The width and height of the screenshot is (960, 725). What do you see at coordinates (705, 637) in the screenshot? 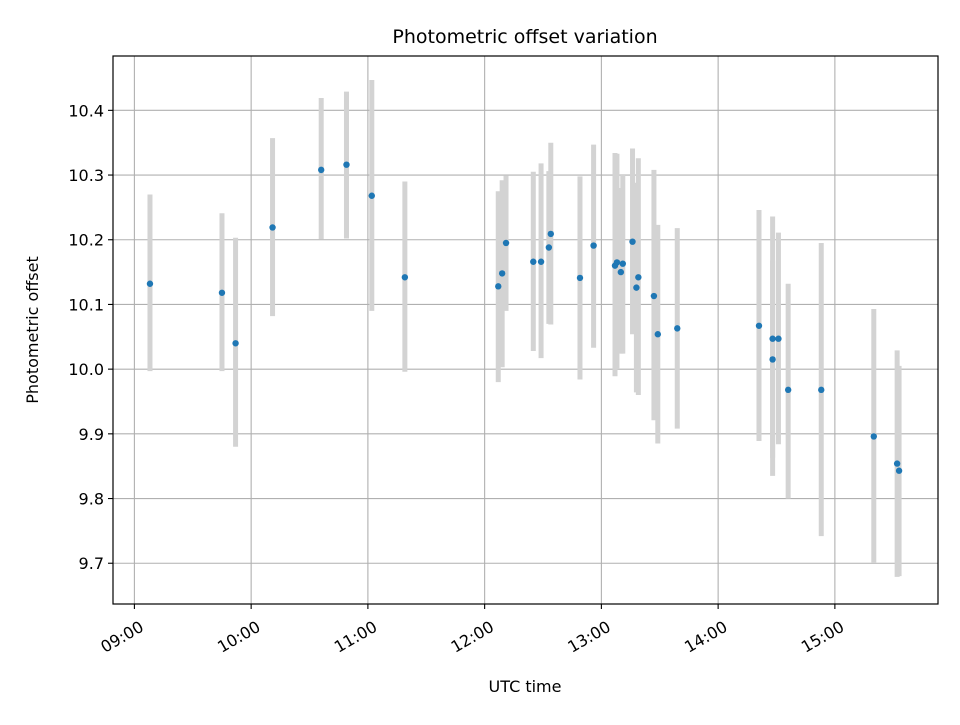
I see `x-tick-label: 14:00` at bounding box center [705, 637].